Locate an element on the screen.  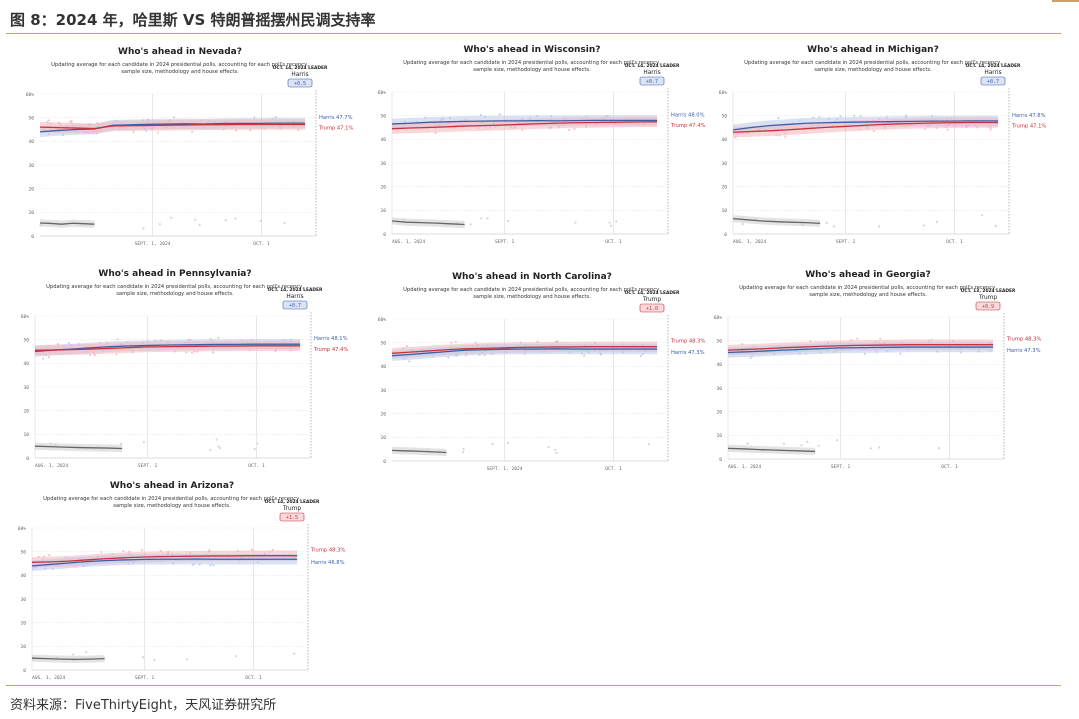
leader-name: Harris is located at coordinates (294, 297).